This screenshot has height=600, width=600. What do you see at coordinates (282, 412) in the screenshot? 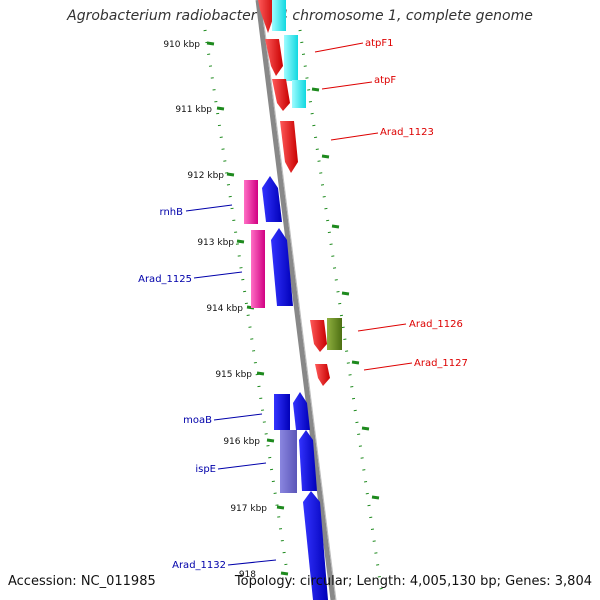
I see `gene-blue-moab` at bounding box center [282, 412].